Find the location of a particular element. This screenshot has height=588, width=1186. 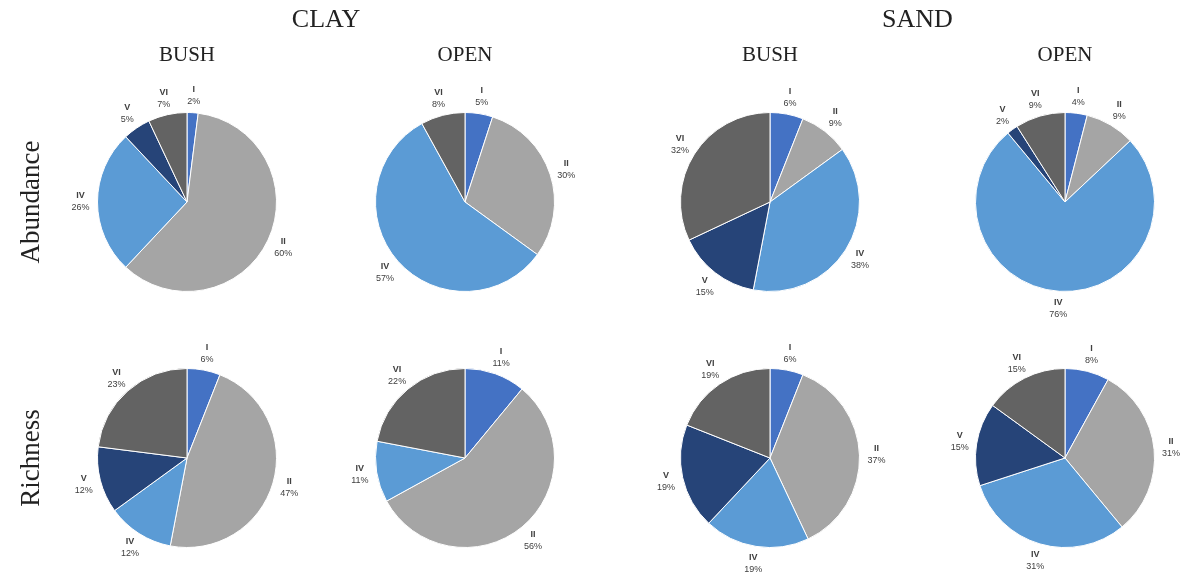

text: Abundance is located at coordinates (30, 202).